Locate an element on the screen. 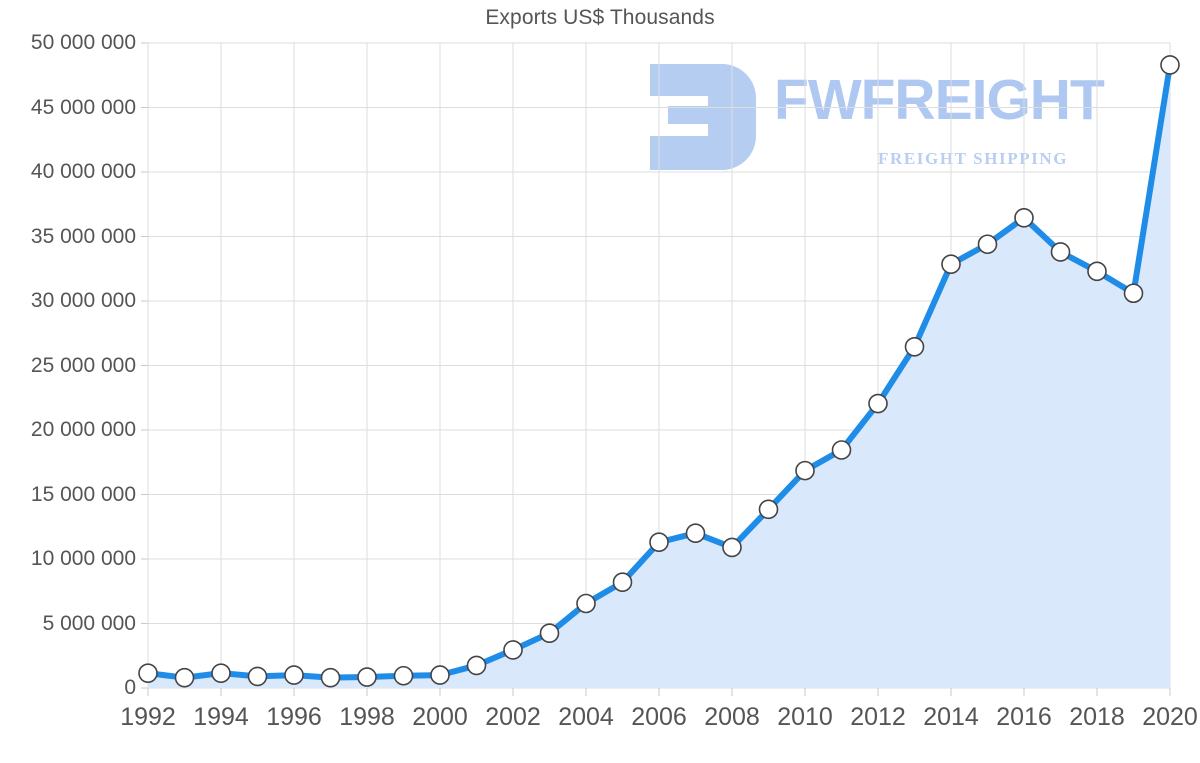 The width and height of the screenshot is (1200, 763). x-axis-tick-label: 2004 is located at coordinates (586, 717).